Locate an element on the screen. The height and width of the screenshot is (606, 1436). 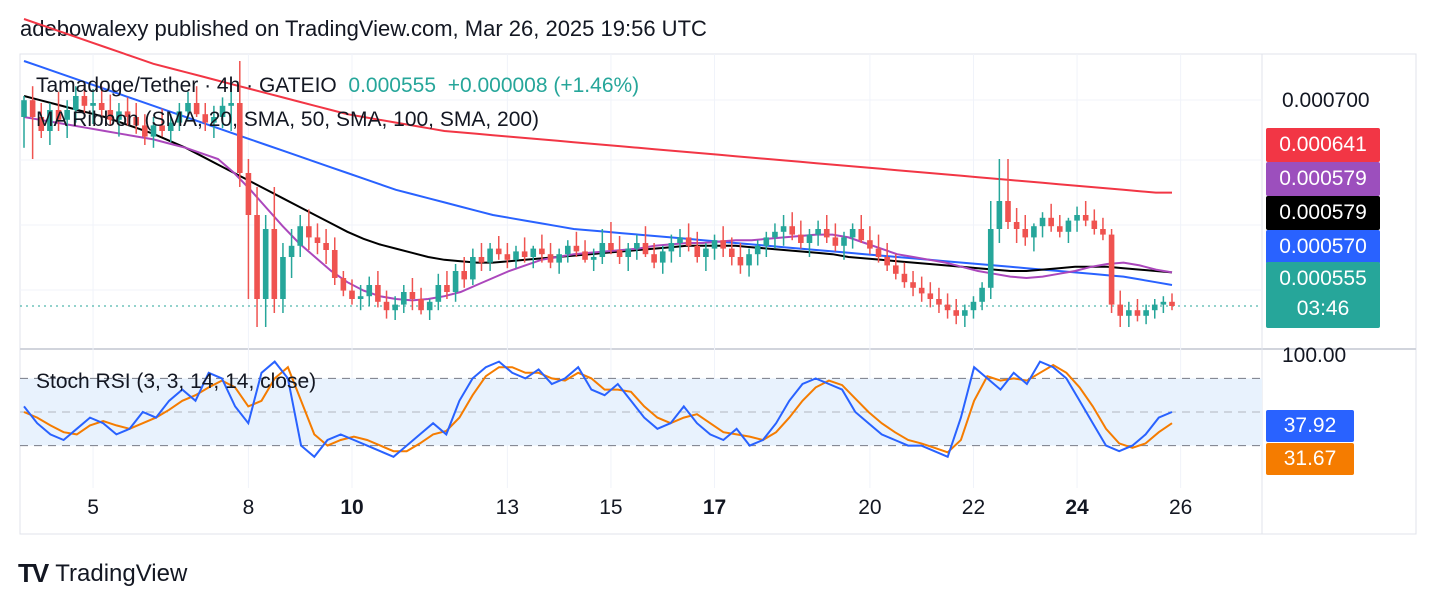
x-tick-label-1: 8 is located at coordinates (248, 507).